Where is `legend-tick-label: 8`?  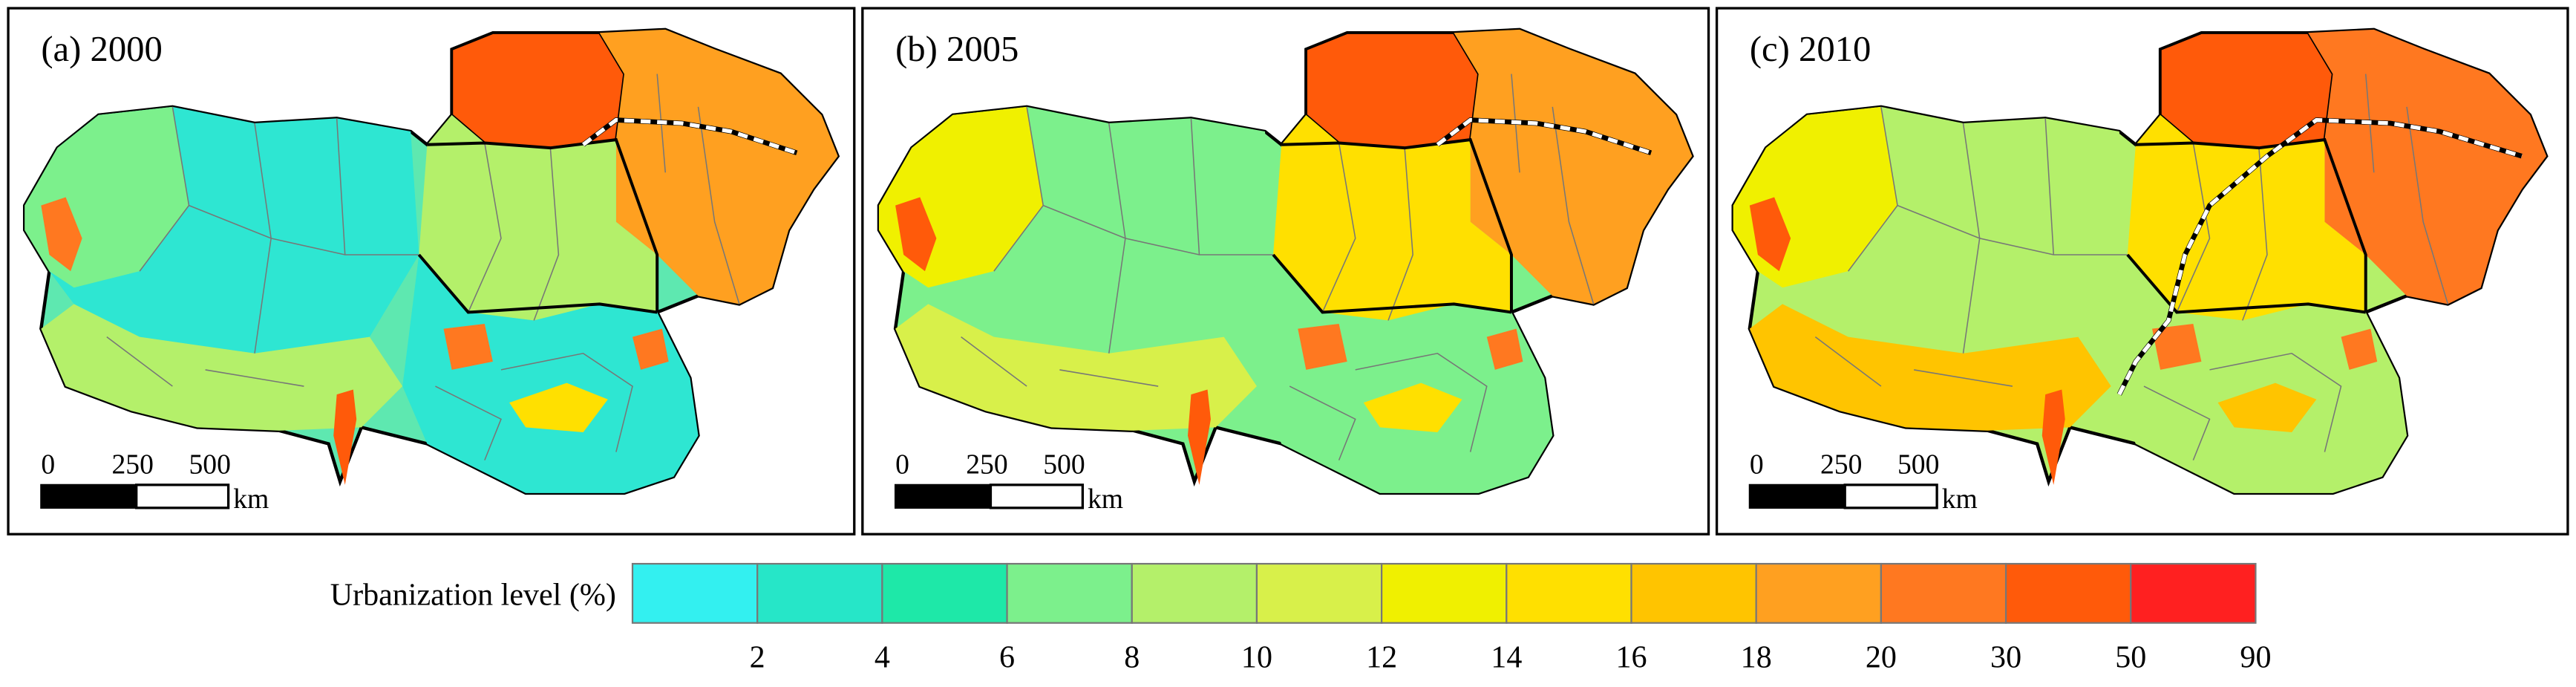
legend-tick-label: 8 is located at coordinates (1132, 657).